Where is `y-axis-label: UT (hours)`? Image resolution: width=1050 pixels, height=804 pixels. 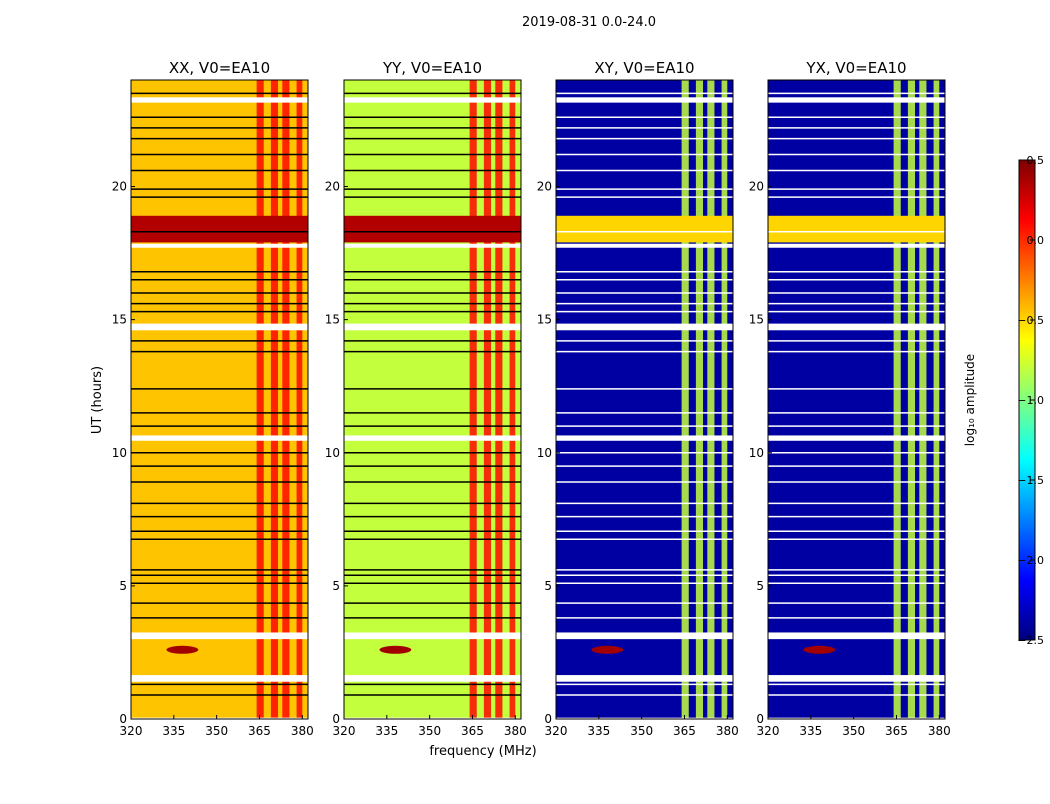
y-axis-label: UT (hours) is located at coordinates (97, 400).